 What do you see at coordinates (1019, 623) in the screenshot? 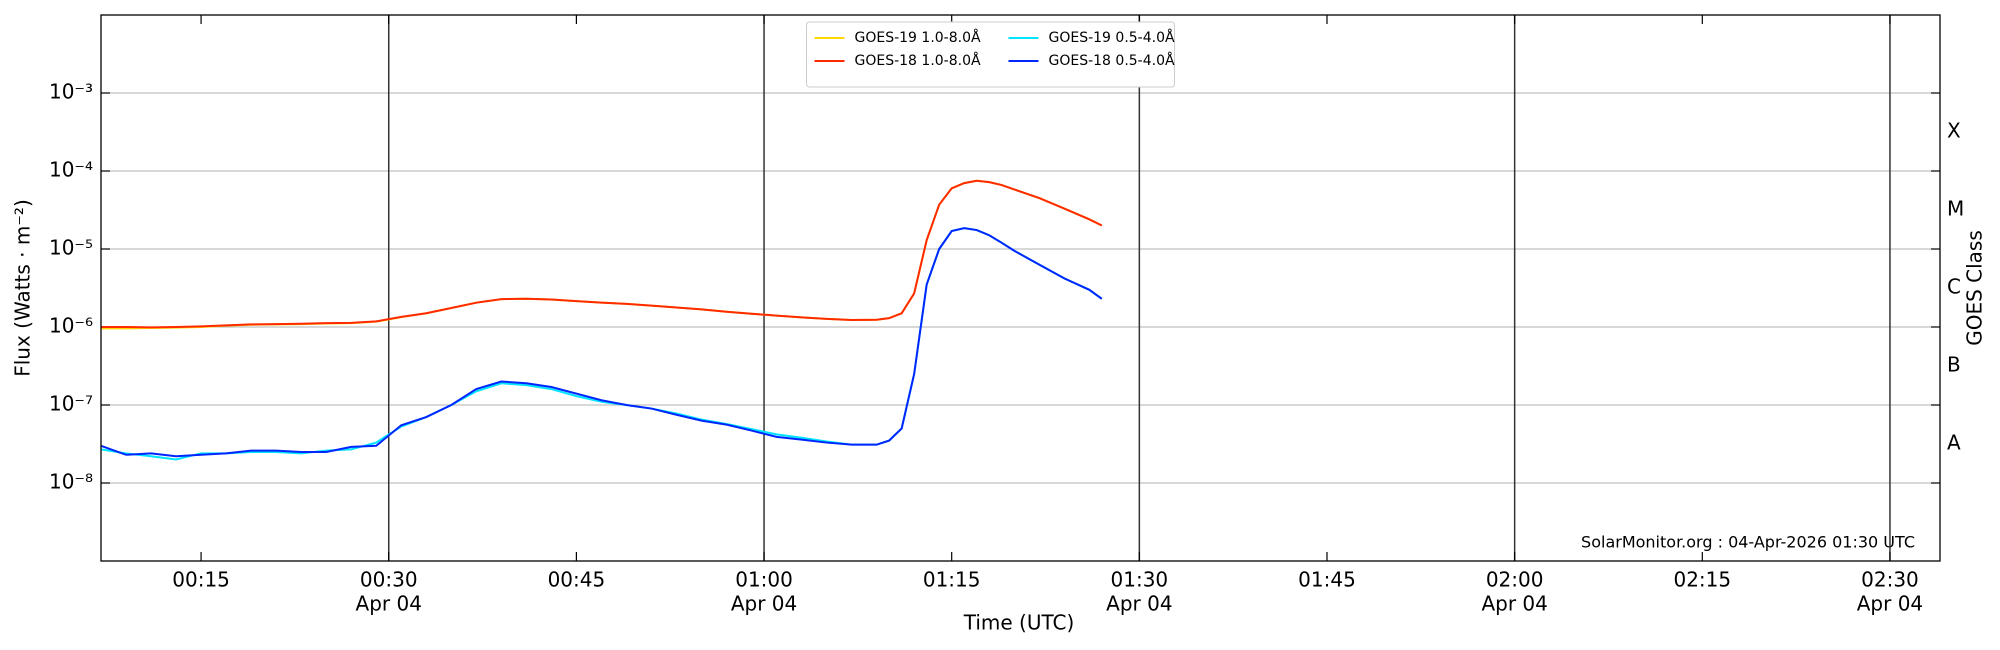
I see `x-axis-label: Time (UTC)` at bounding box center [1019, 623].